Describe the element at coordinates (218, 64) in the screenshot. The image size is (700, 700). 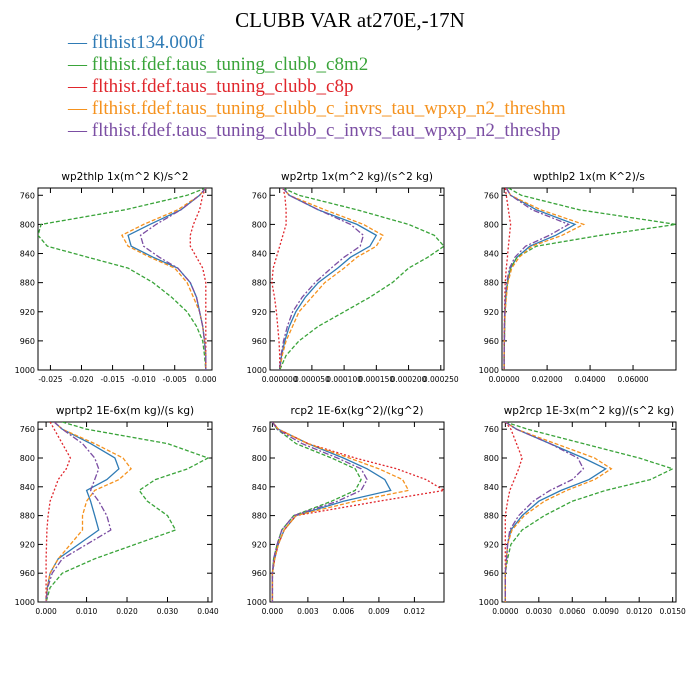
I see `legend-label: — flthist.fdef.taus_tuning_clubb_c8m2` at that location.